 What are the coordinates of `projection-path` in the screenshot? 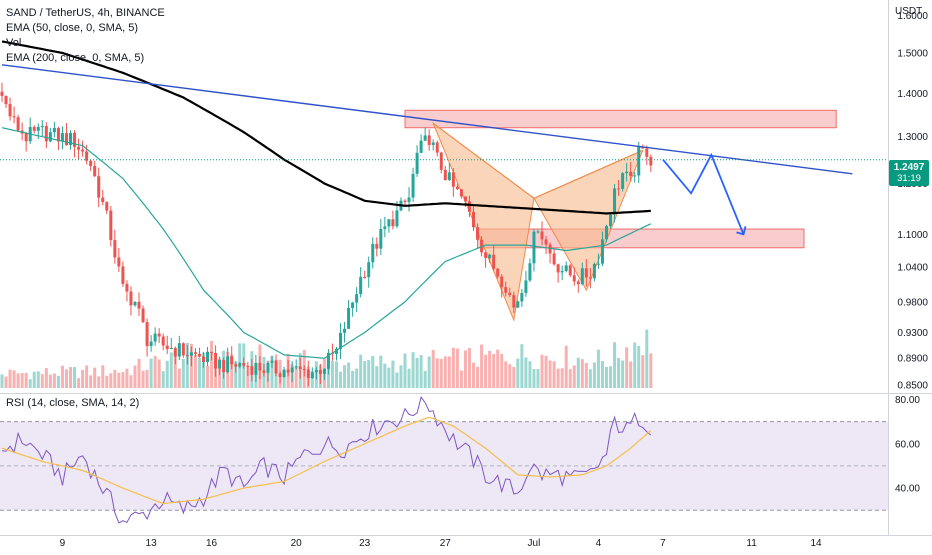 It's located at (703, 193).